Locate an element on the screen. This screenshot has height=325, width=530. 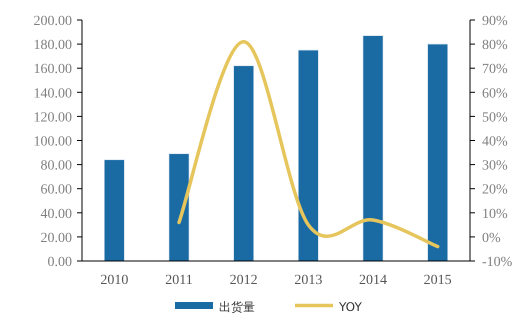
y2-tick-label: 0% is located at coordinates (491, 238).